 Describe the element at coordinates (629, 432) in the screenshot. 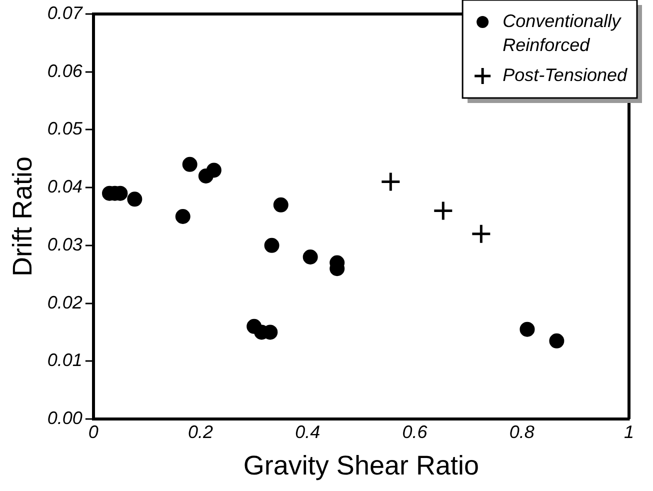

I see `x-tick-label: 1` at that location.